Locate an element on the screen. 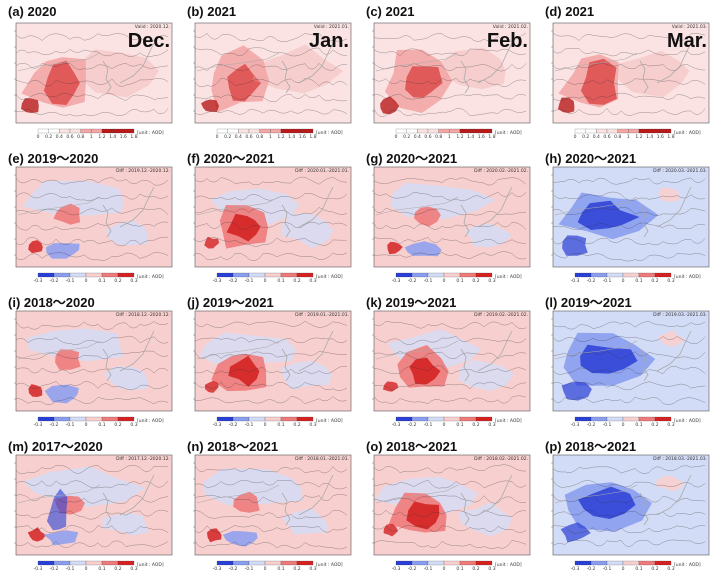 The height and width of the screenshot is (587, 720). colorbar-tick: 0.8 is located at coordinates (80, 137).